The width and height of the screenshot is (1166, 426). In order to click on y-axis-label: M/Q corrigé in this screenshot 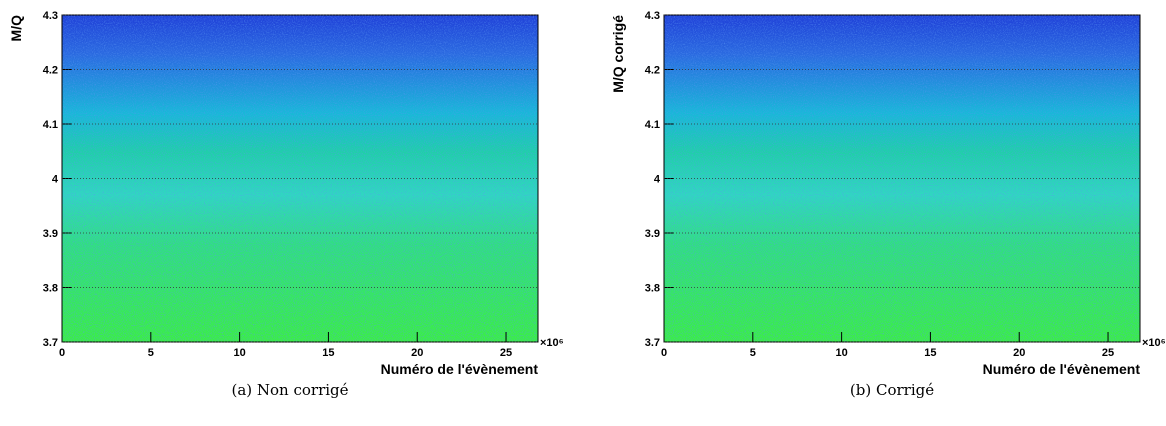, I will do `click(618, 54)`.